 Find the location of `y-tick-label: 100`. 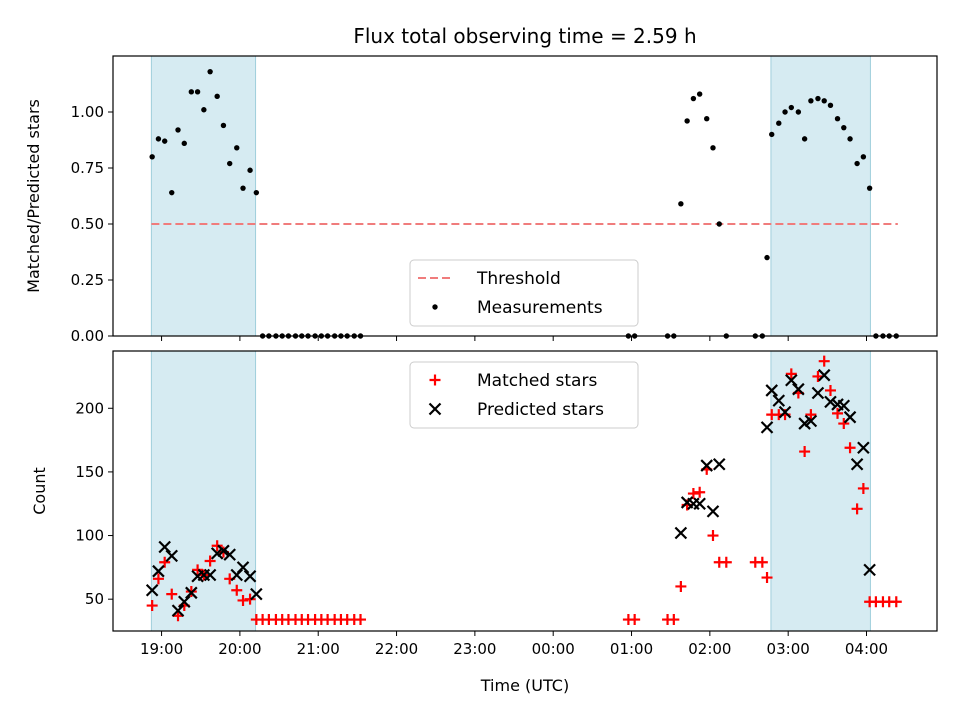

y-tick-label: 100 is located at coordinates (89, 536).